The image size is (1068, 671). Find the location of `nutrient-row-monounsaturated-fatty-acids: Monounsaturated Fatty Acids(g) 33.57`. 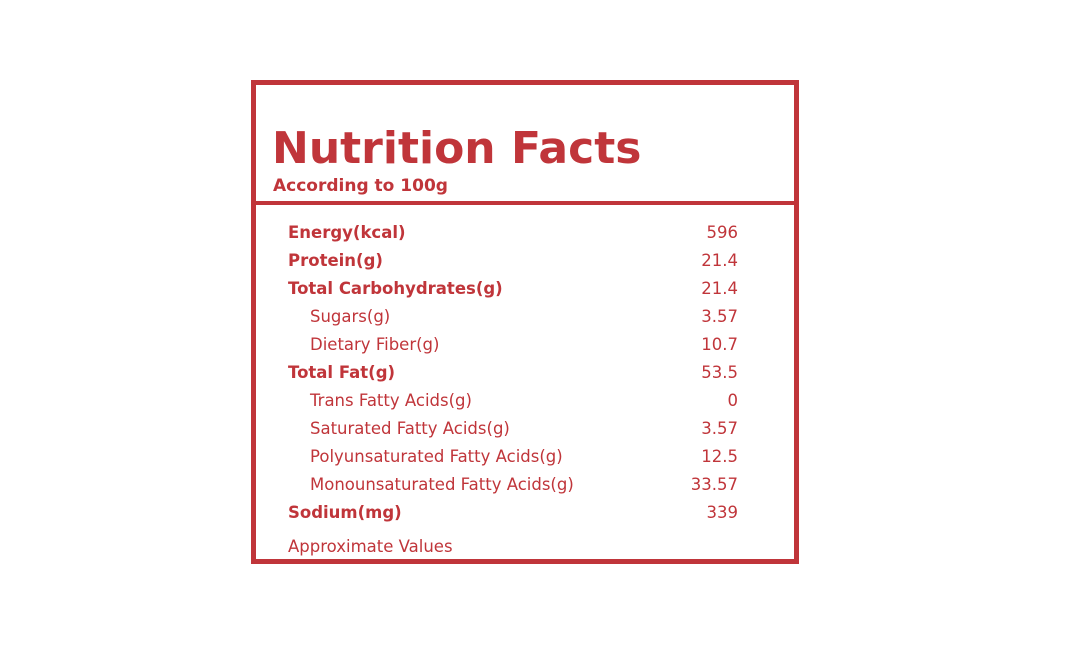

nutrient-row-monounsaturated-fatty-acids: Monounsaturated Fatty Acids(g) 33.57 is located at coordinates (513, 485).